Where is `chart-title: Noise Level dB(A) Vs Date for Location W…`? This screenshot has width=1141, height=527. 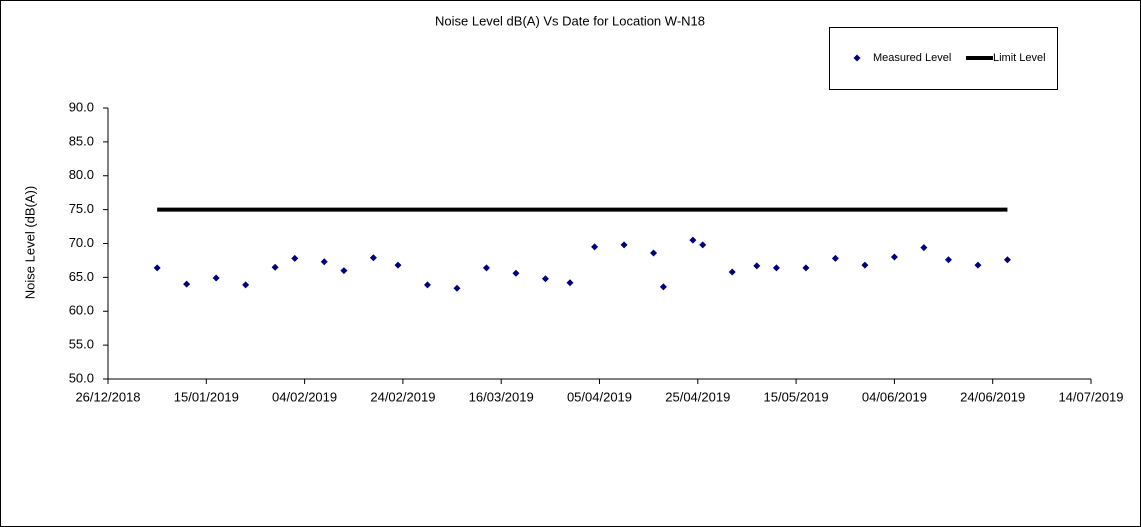
chart-title: Noise Level dB(A) Vs Date for Location W… is located at coordinates (570, 20).